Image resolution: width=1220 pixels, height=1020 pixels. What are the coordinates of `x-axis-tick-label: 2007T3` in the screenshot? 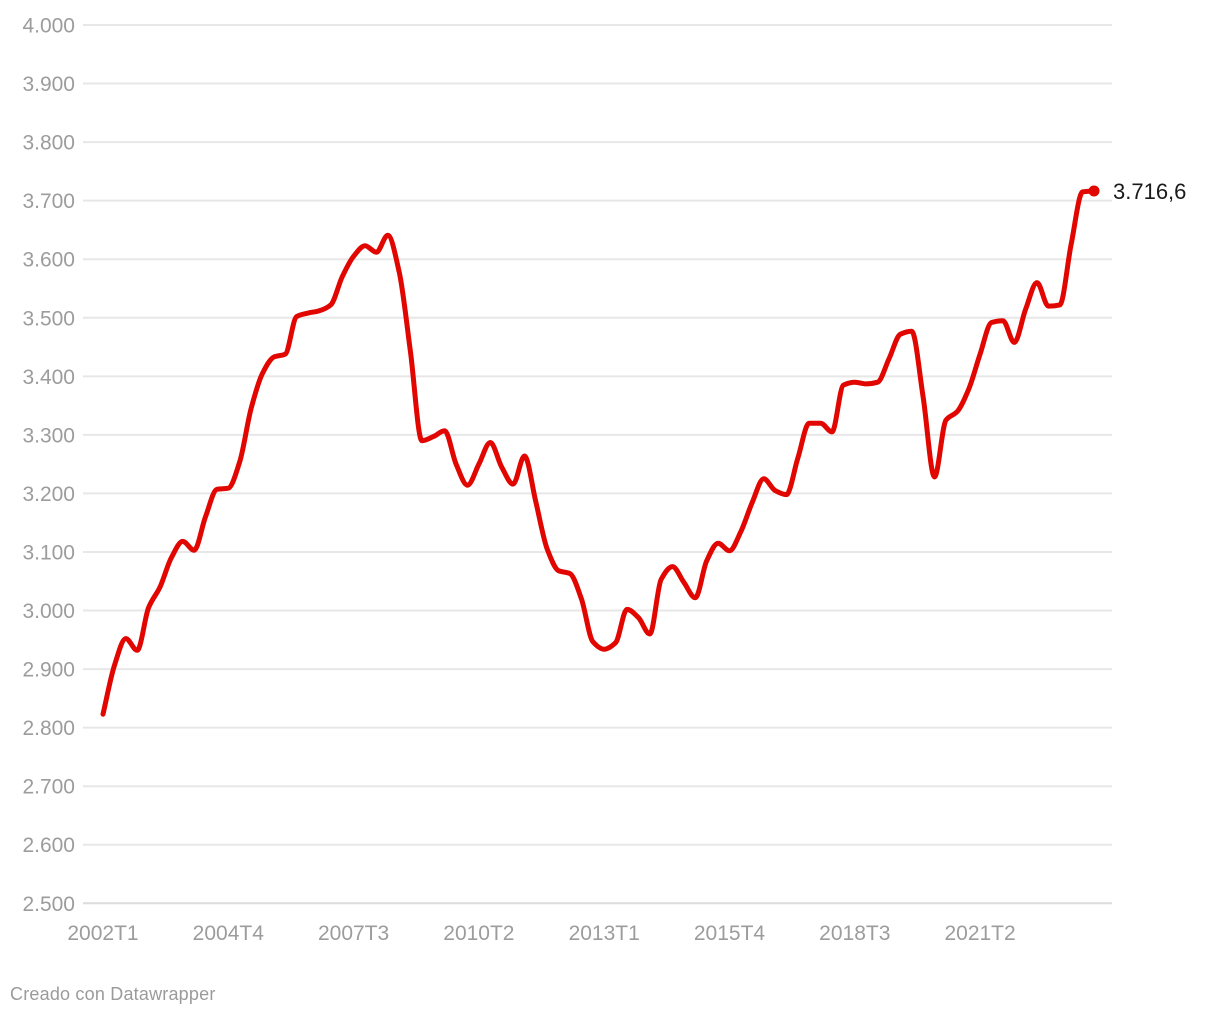 It's located at (353, 933).